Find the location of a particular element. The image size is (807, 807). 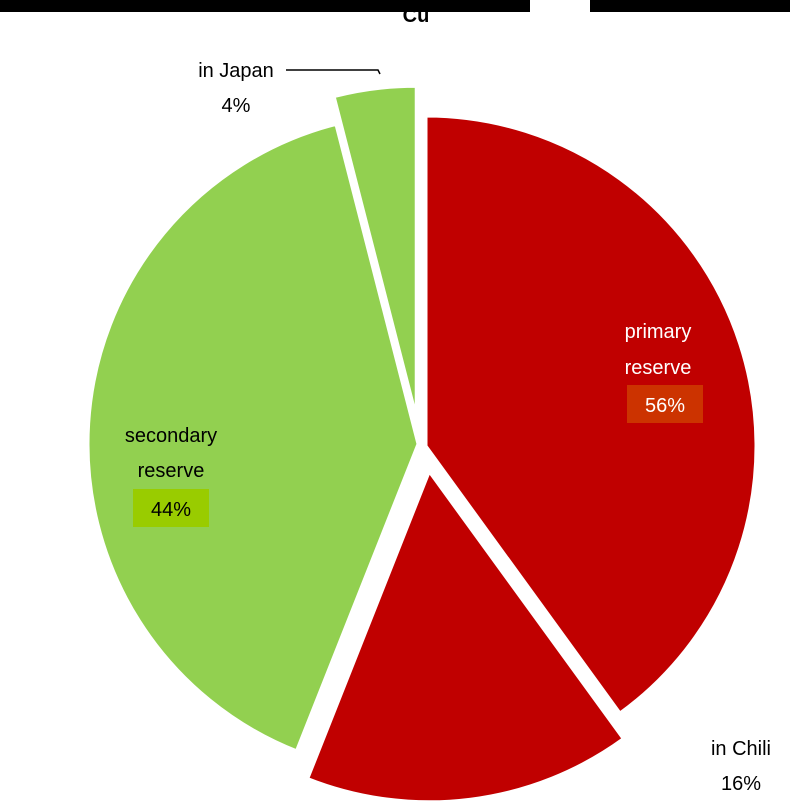

value-in-chili: 16% is located at coordinates (741, 784).